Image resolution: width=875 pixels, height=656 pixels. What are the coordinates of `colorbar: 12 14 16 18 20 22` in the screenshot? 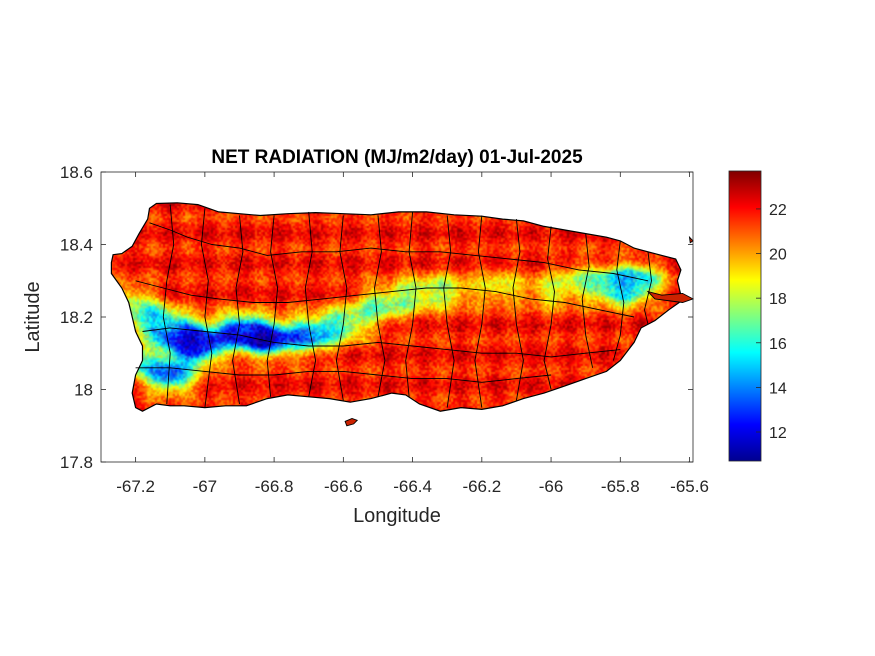 It's located at (757, 316).